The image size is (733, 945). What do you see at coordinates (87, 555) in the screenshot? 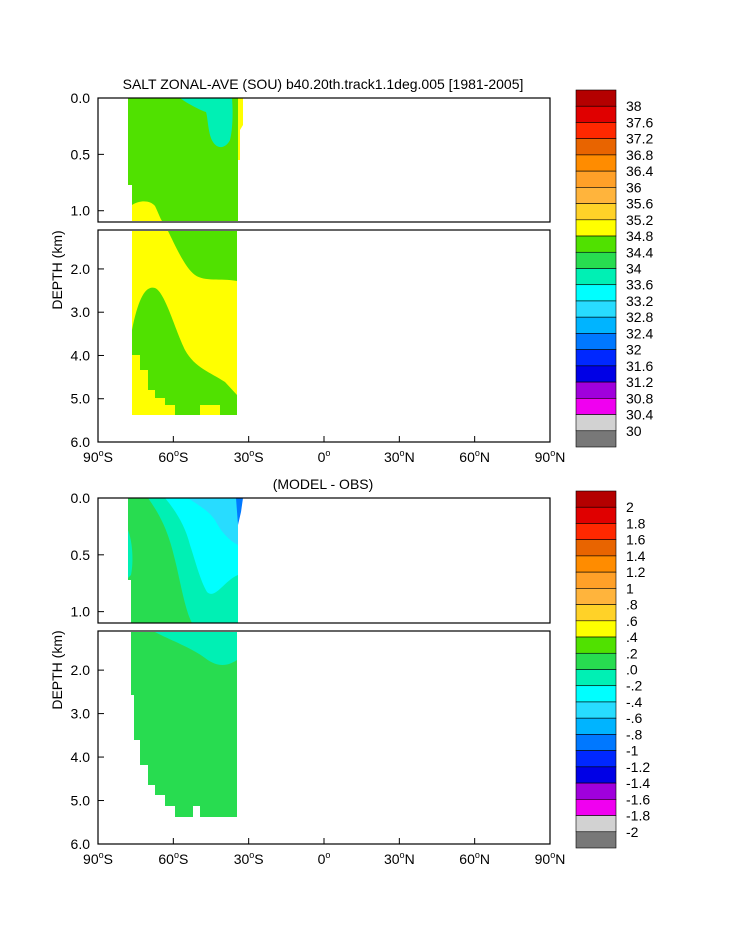
I see `bottom-upper-y-ticks: 0.0 0.5 1.0` at bounding box center [87, 555].